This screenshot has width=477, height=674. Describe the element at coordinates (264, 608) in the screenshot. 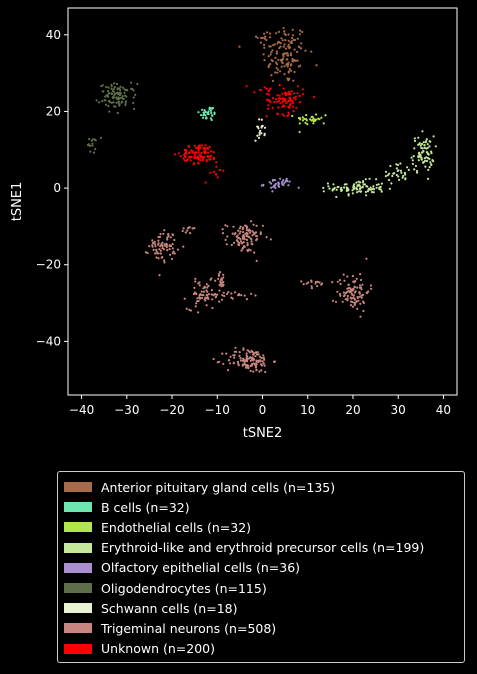

I see `legend-item: Schwann cells (n=18)` at that location.